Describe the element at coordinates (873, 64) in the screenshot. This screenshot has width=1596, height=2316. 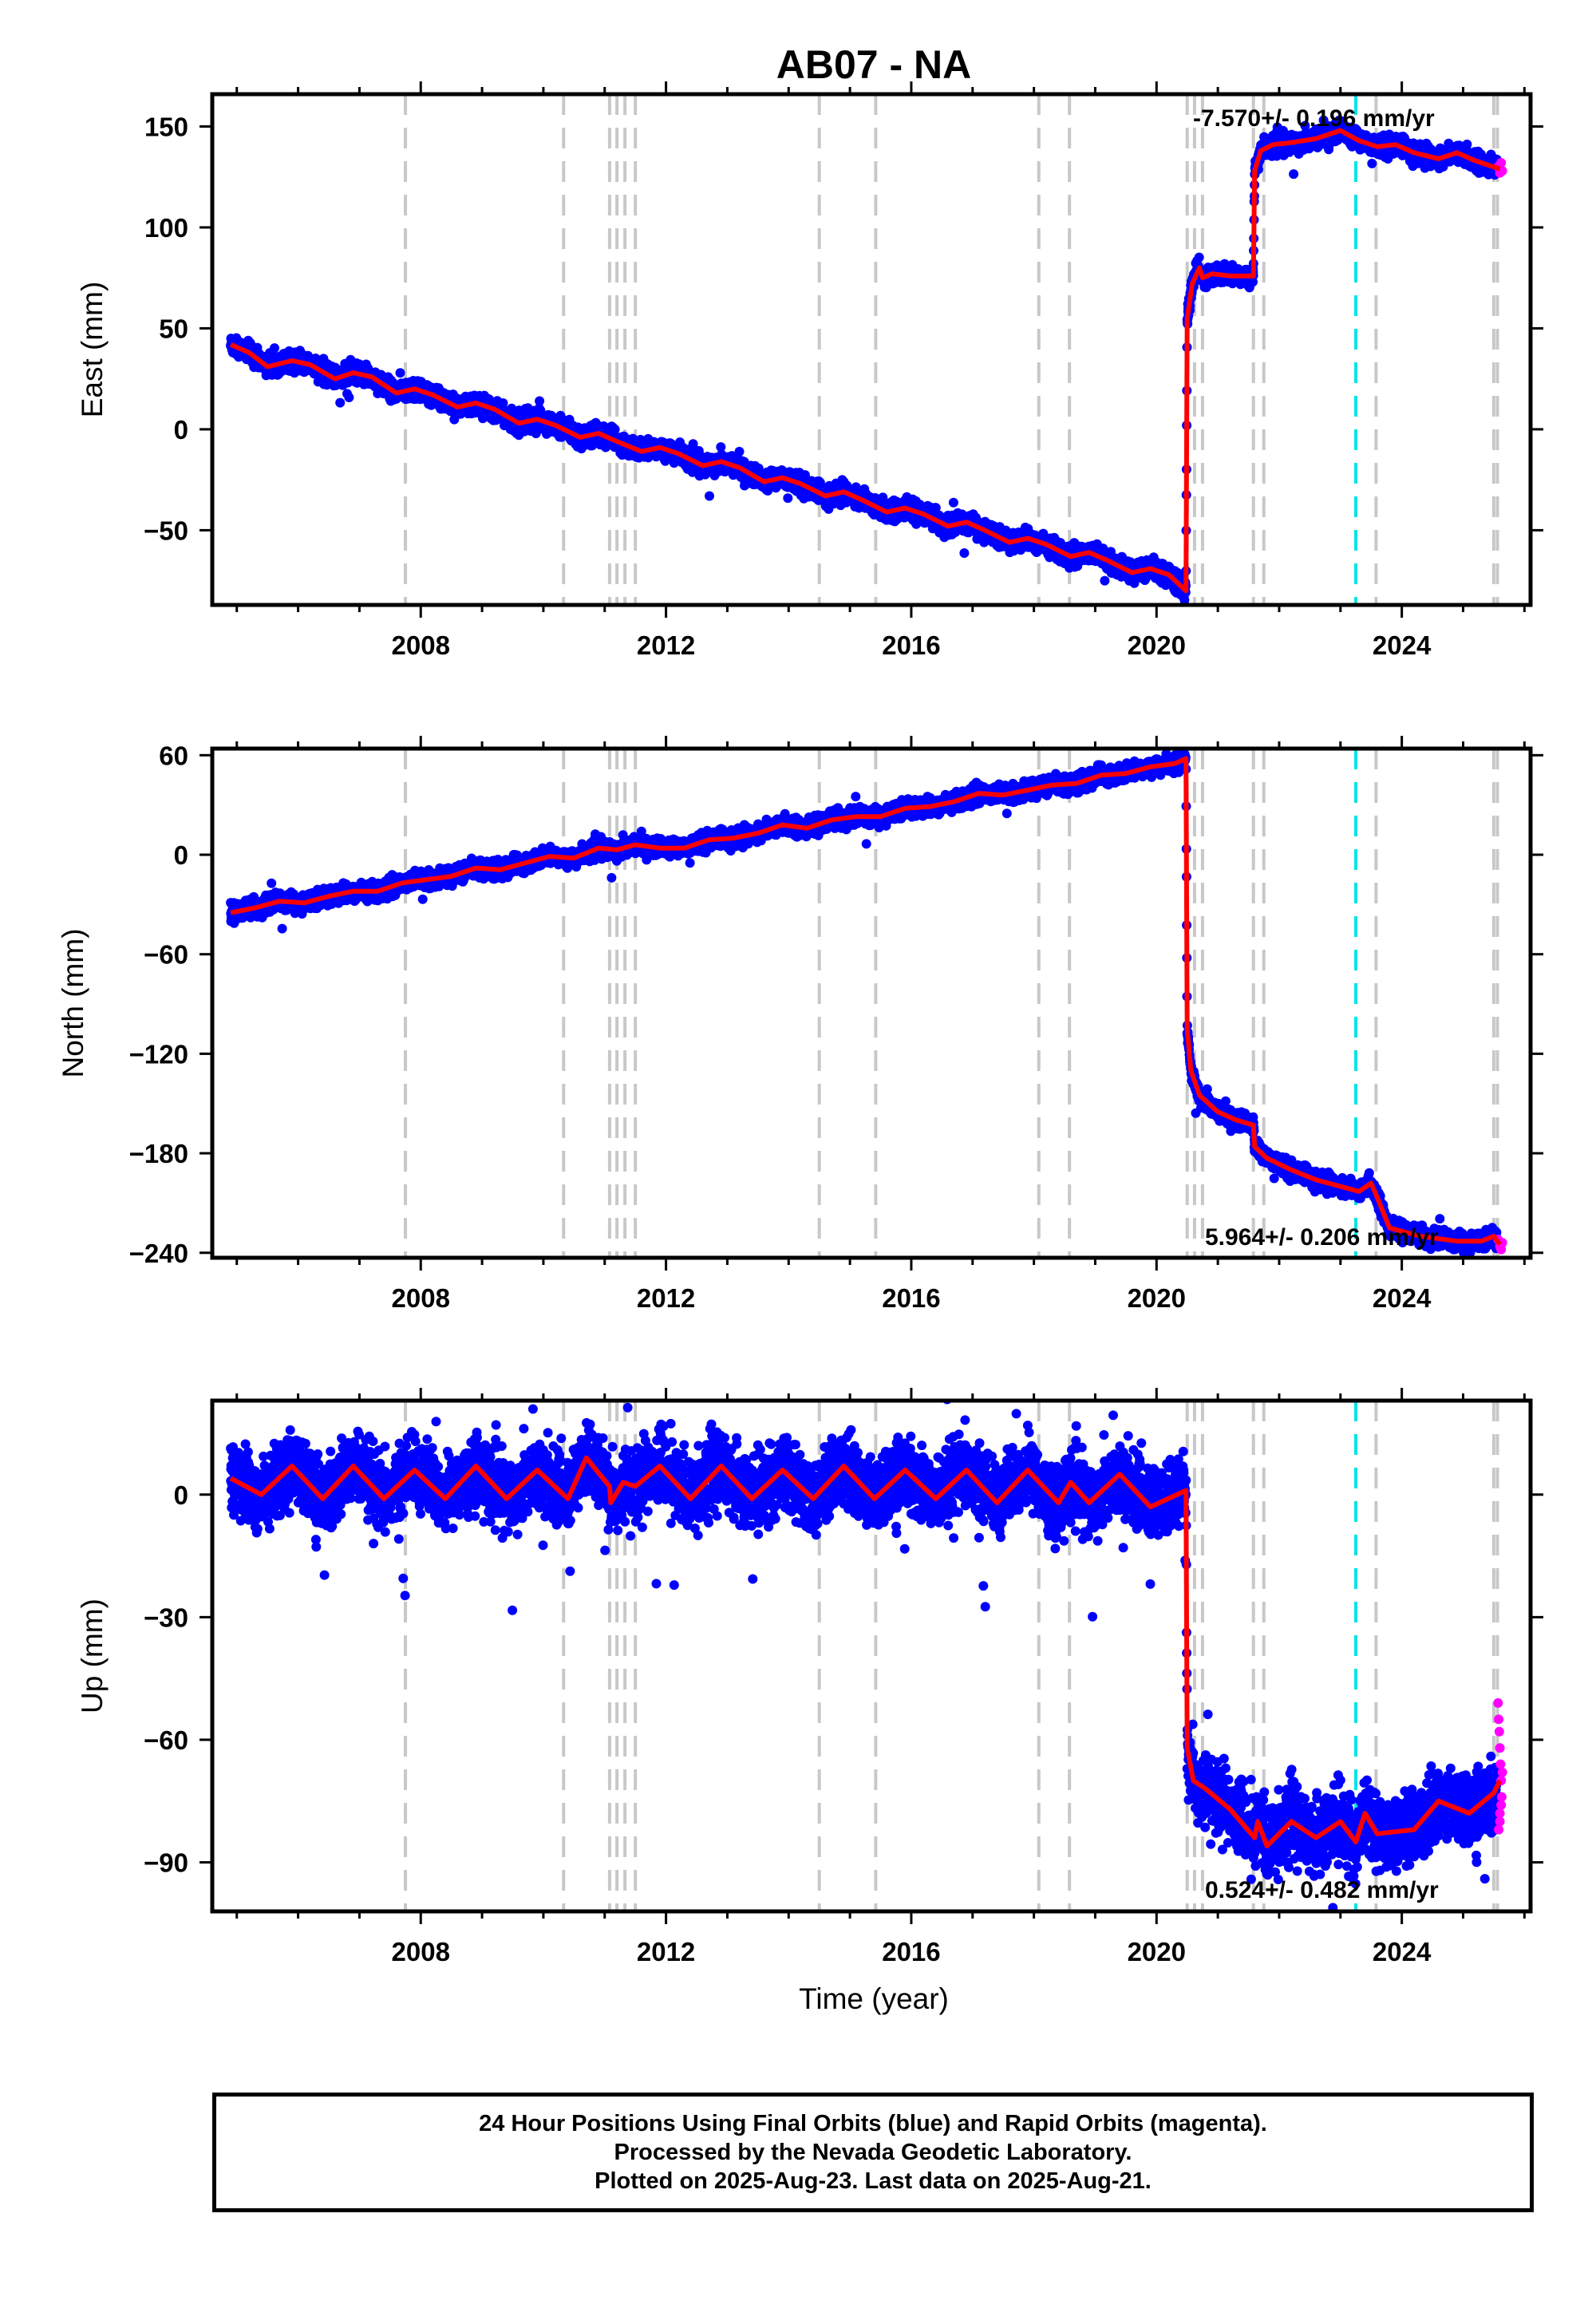
I see `chart-title: AB07 - NA` at that location.